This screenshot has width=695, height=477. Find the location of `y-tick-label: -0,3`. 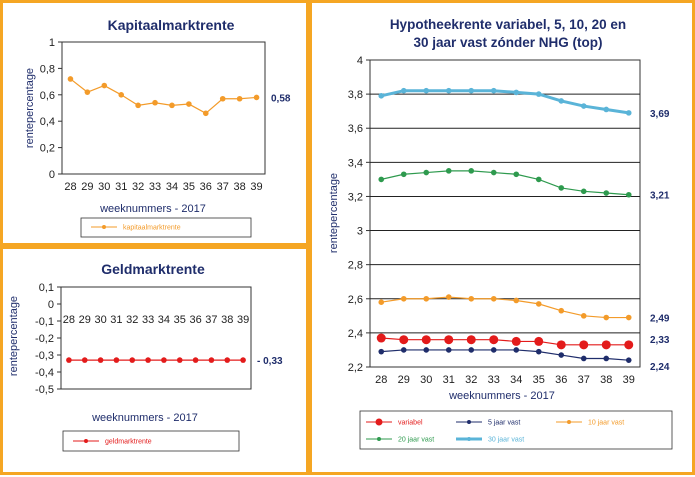

y-tick-label: -0,3 is located at coordinates (44, 356).